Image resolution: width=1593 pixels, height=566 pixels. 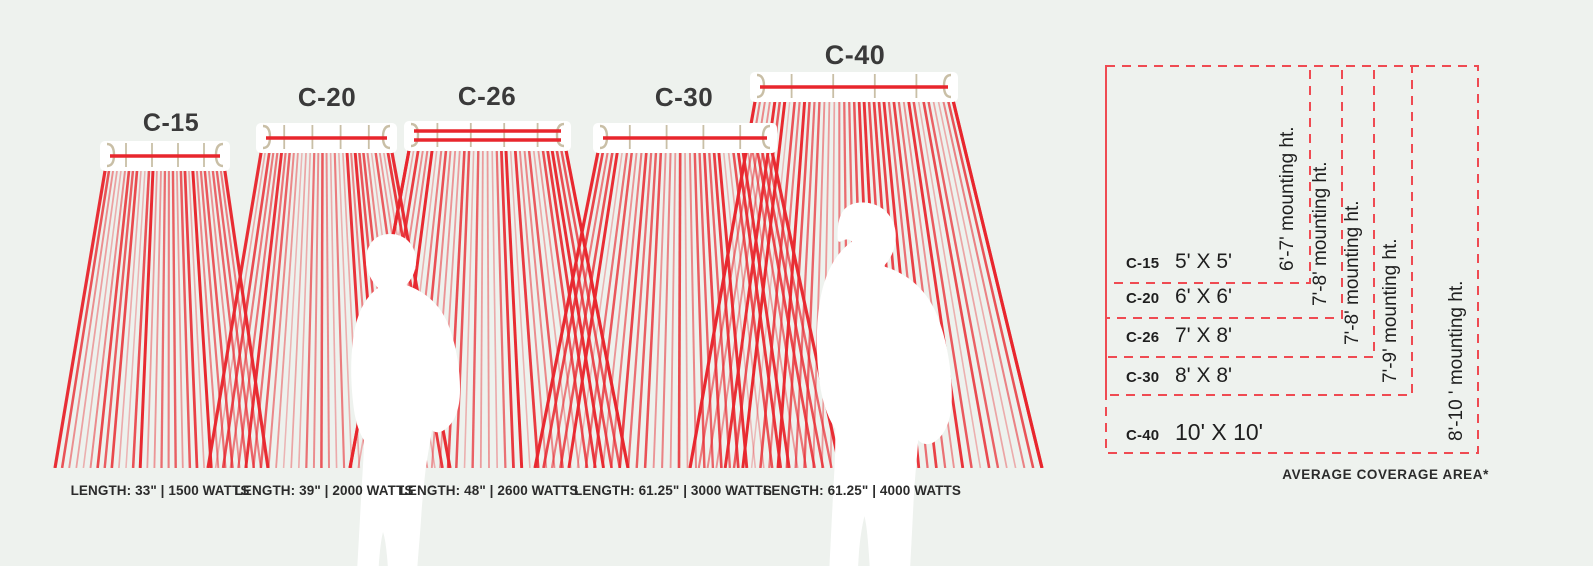 I want to click on mounting-height-c-15: 6'-7' mounting ht., so click(x=1287, y=198).